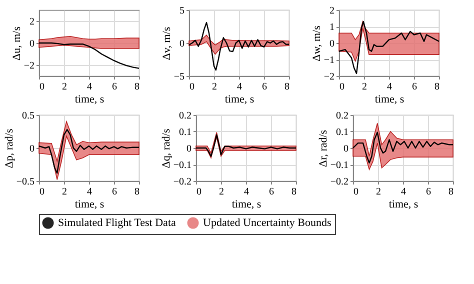 The height and width of the screenshot is (284, 474). I want to click on y-tick-label: −1, so click(329, 60).